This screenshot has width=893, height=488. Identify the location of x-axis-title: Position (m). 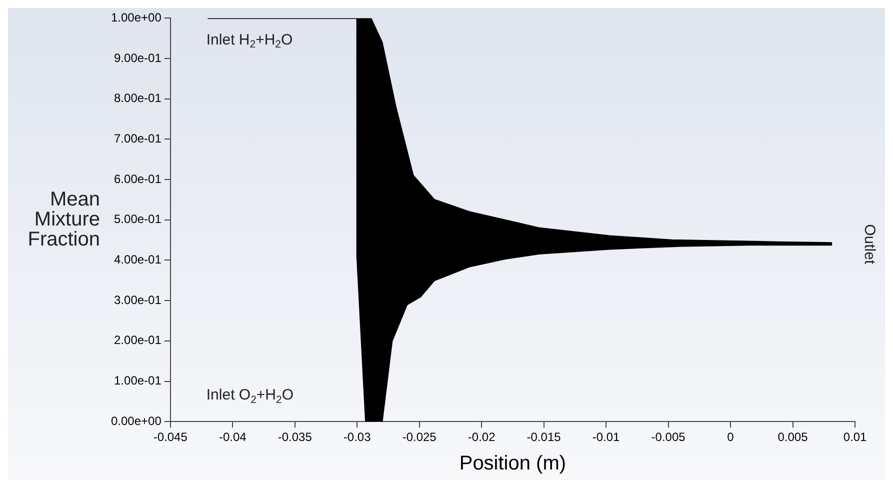
(512, 463).